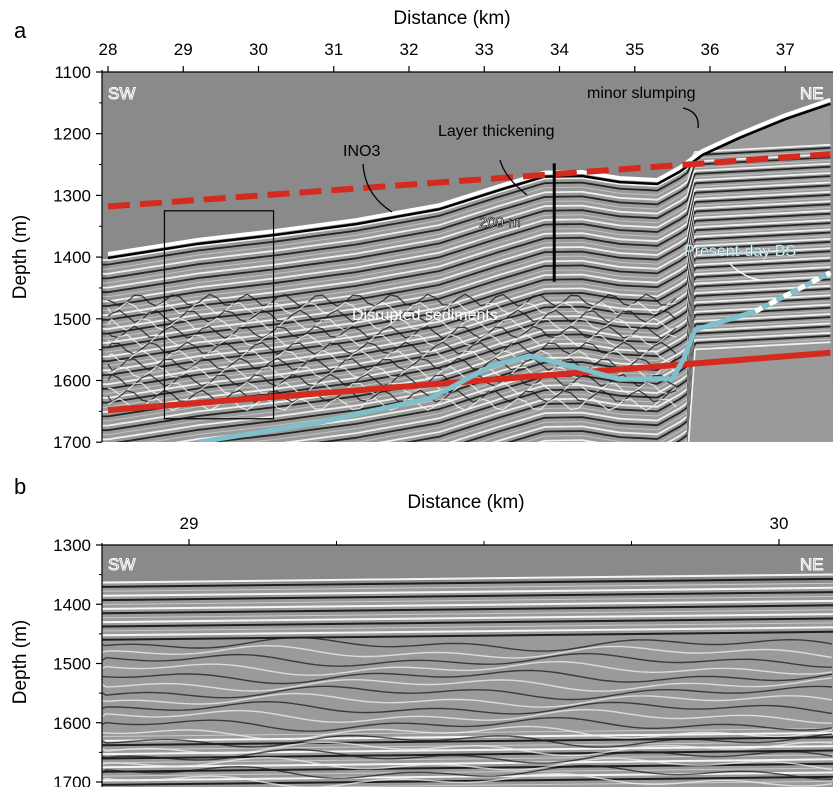 The width and height of the screenshot is (833, 787). I want to click on panel-a-x-tick-labels: 28 29 30 31 32 33 34 35 36 37, so click(447, 56).